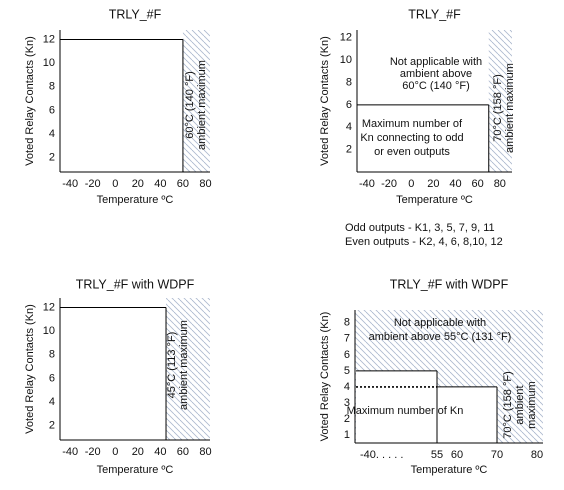 The width and height of the screenshot is (564, 490). I want to click on annotation: maximum, so click(532, 405).